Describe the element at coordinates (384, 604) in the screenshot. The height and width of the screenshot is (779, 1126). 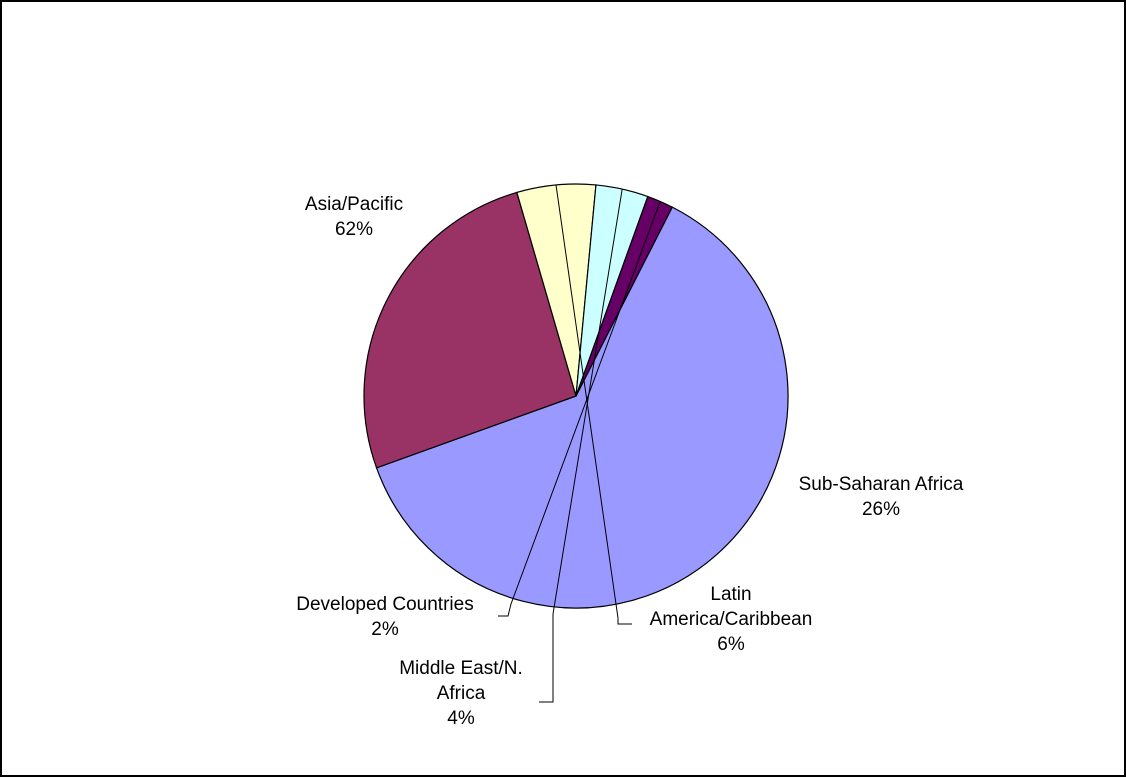
I see `slice-name-label-4: Developed Countries` at that location.